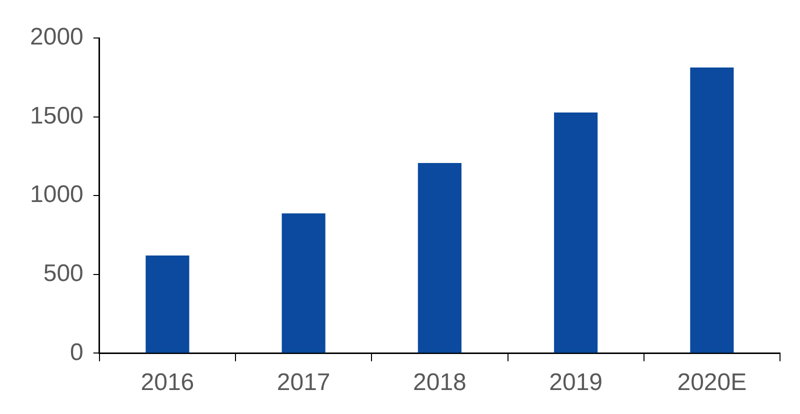 The height and width of the screenshot is (414, 800). I want to click on y-tick-label: 2000, so click(57, 37).